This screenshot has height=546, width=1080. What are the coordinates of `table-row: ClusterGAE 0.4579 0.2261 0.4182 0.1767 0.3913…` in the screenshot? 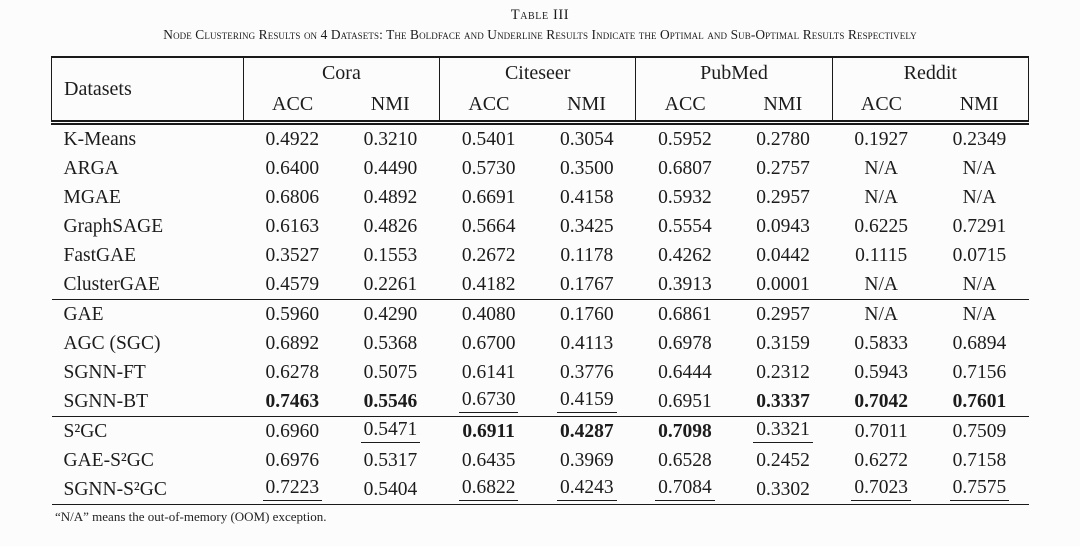 It's located at (540, 285).